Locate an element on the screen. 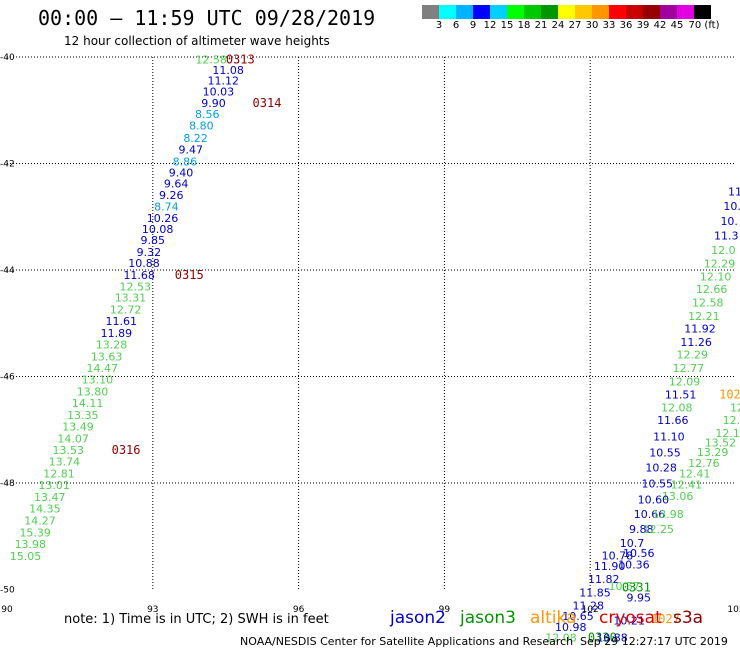 Image resolution: width=740 pixels, height=650 pixels. lat-tick-label: -44 is located at coordinates (7, 271).